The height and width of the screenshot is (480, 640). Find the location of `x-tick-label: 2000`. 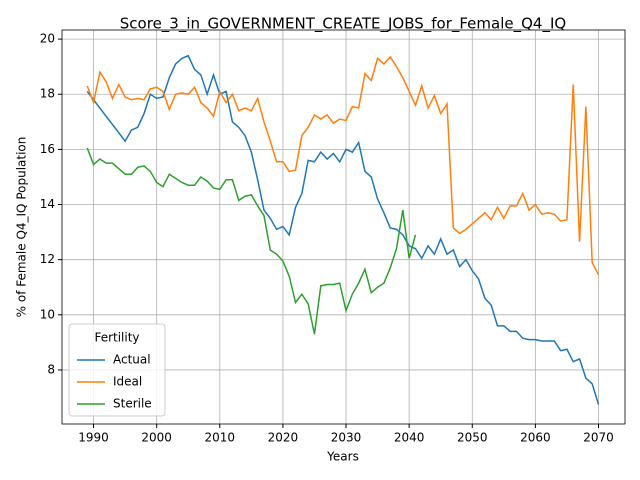

x-tick-label: 2000 is located at coordinates (156, 438).